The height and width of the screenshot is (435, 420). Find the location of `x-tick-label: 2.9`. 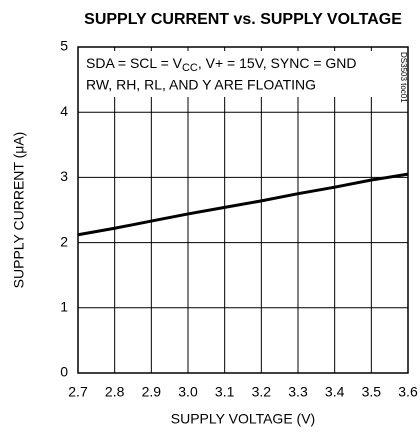

x-tick-label: 2.9 is located at coordinates (152, 392).